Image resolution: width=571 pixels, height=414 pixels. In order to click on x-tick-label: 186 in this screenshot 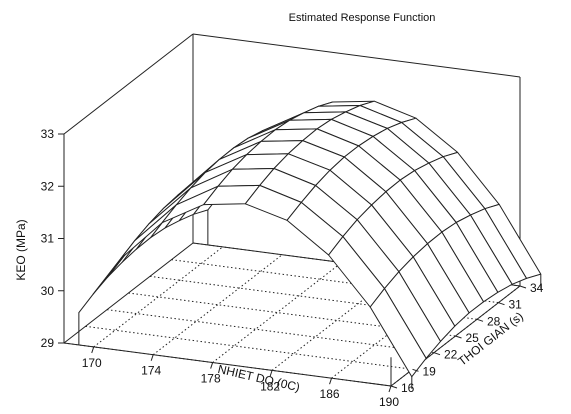, I will do `click(330, 394)`.